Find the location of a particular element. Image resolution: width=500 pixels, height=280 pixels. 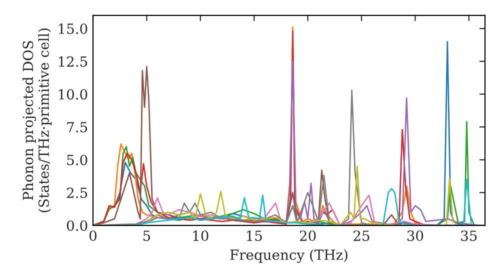

y-tick-label: 15.0 is located at coordinates (73, 28).